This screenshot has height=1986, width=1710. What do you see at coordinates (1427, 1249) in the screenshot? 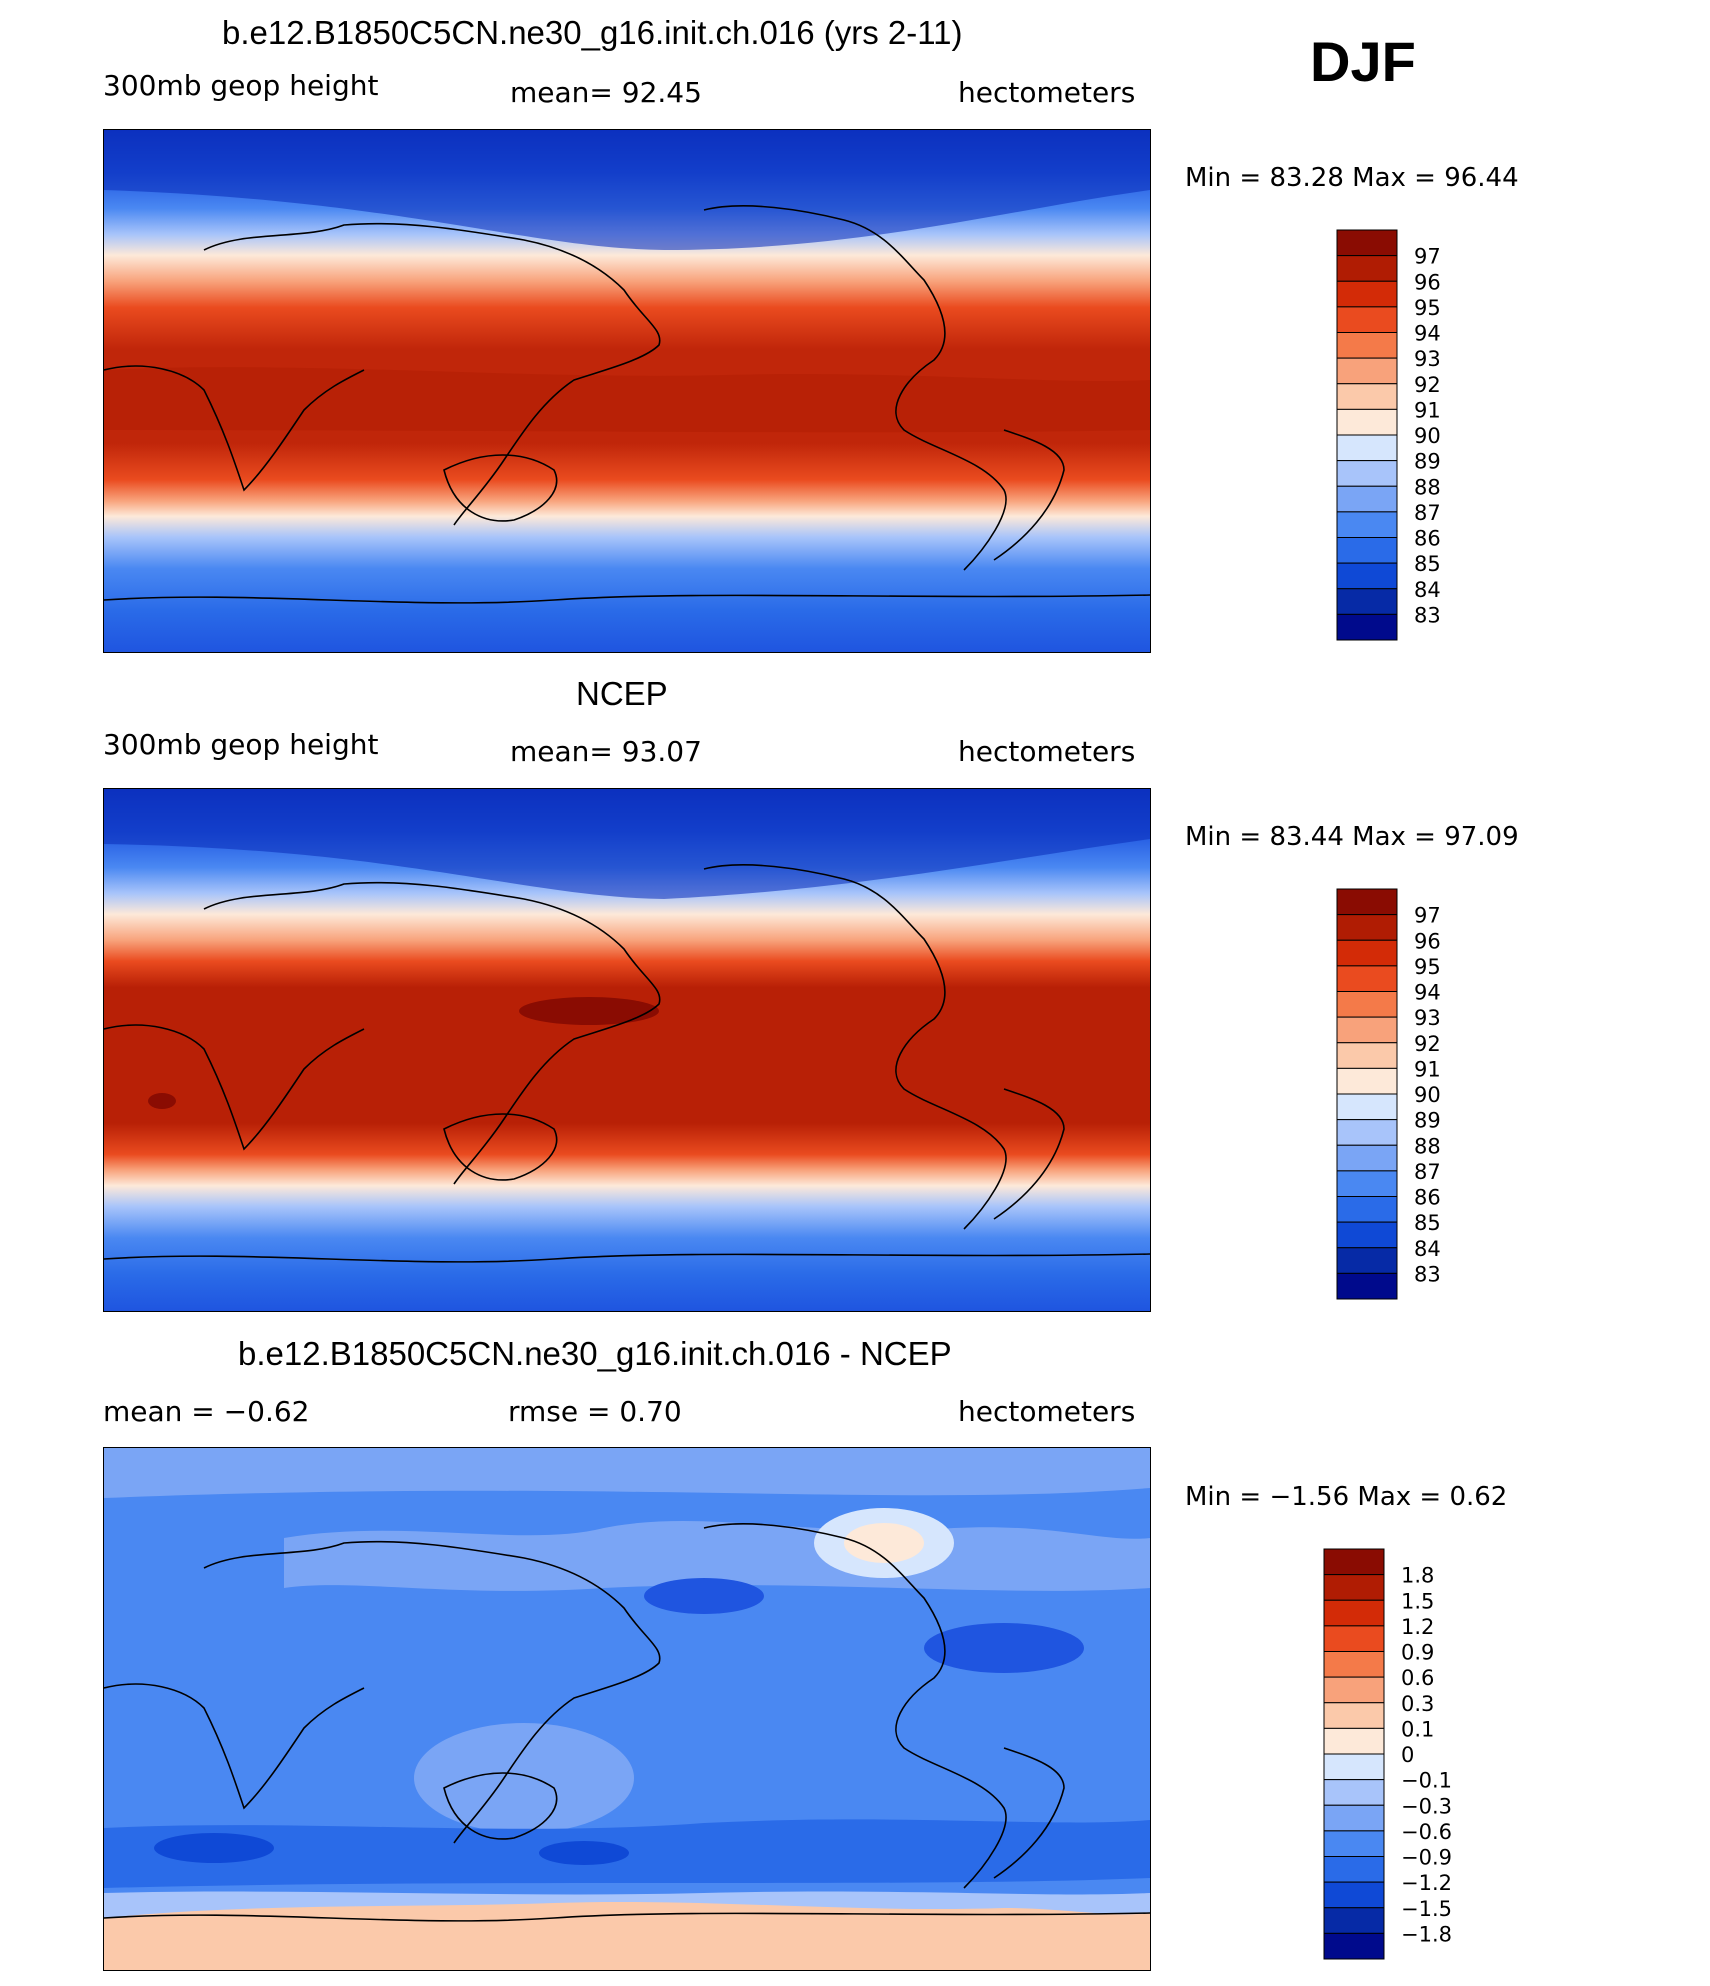
I see `panel-2-colorbar-label: 84` at bounding box center [1427, 1249].